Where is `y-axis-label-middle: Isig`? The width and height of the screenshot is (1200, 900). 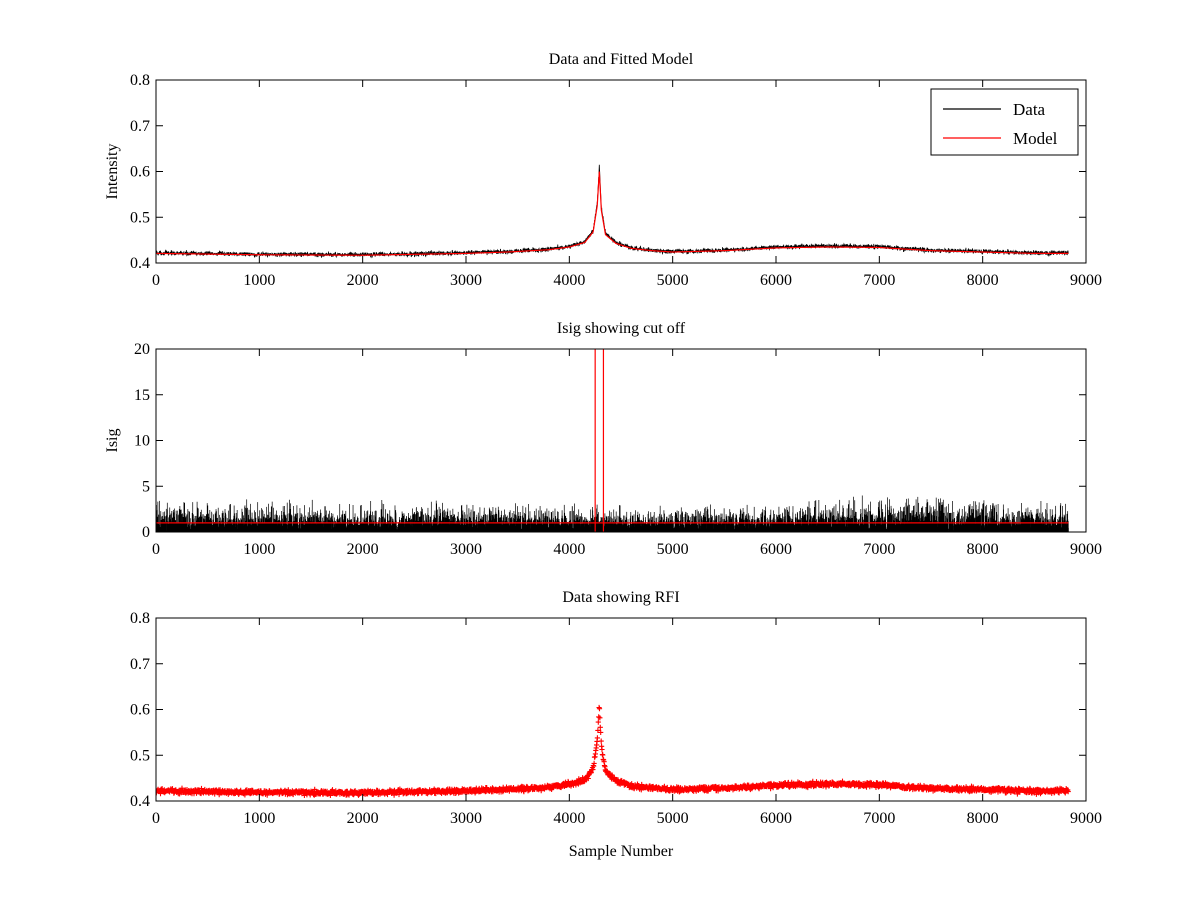
y-axis-label-middle: Isig is located at coordinates (112, 441).